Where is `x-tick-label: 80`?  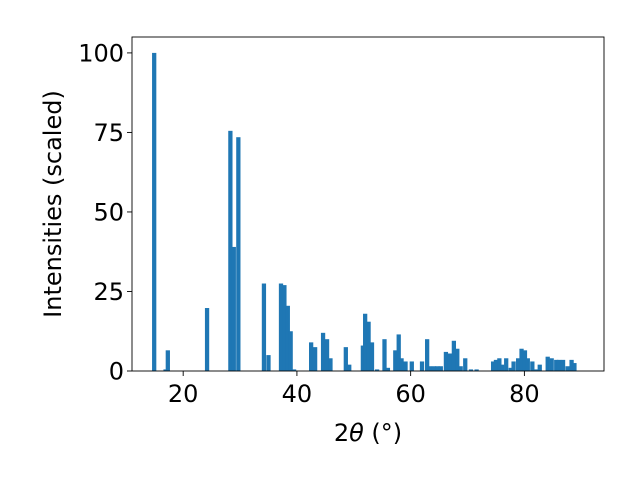 x-tick-label: 80 is located at coordinates (524, 394).